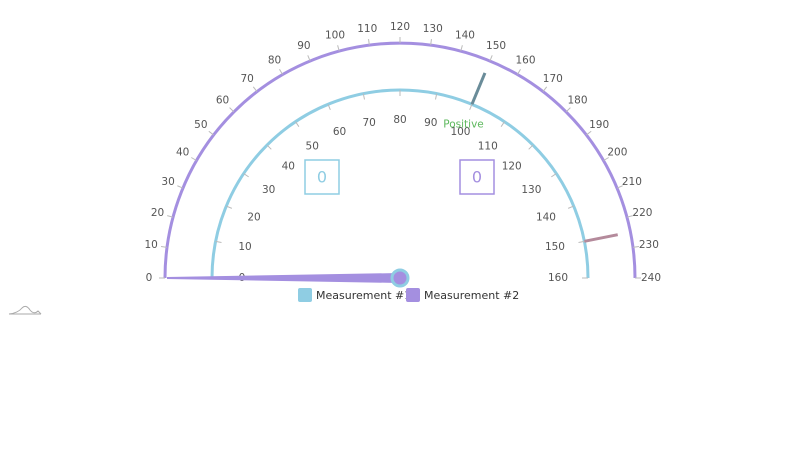 This screenshot has height=450, width=800. I want to click on legend-label: Measurement #2, so click(471, 295).